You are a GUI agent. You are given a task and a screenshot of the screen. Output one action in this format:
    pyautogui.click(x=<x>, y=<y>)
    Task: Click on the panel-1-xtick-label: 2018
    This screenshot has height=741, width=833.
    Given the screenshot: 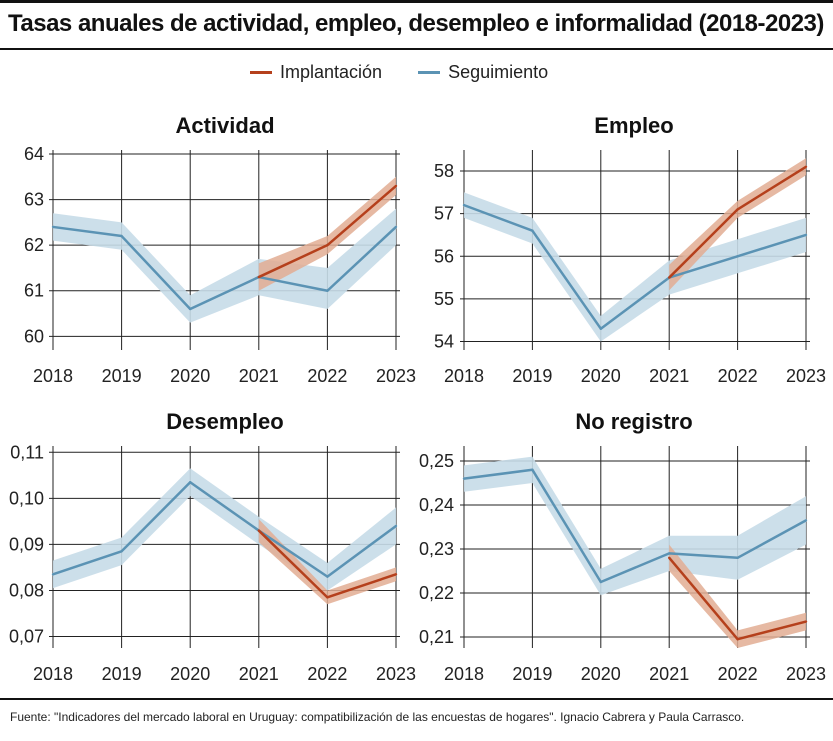 What is the action you would take?
    pyautogui.click(x=53, y=376)
    